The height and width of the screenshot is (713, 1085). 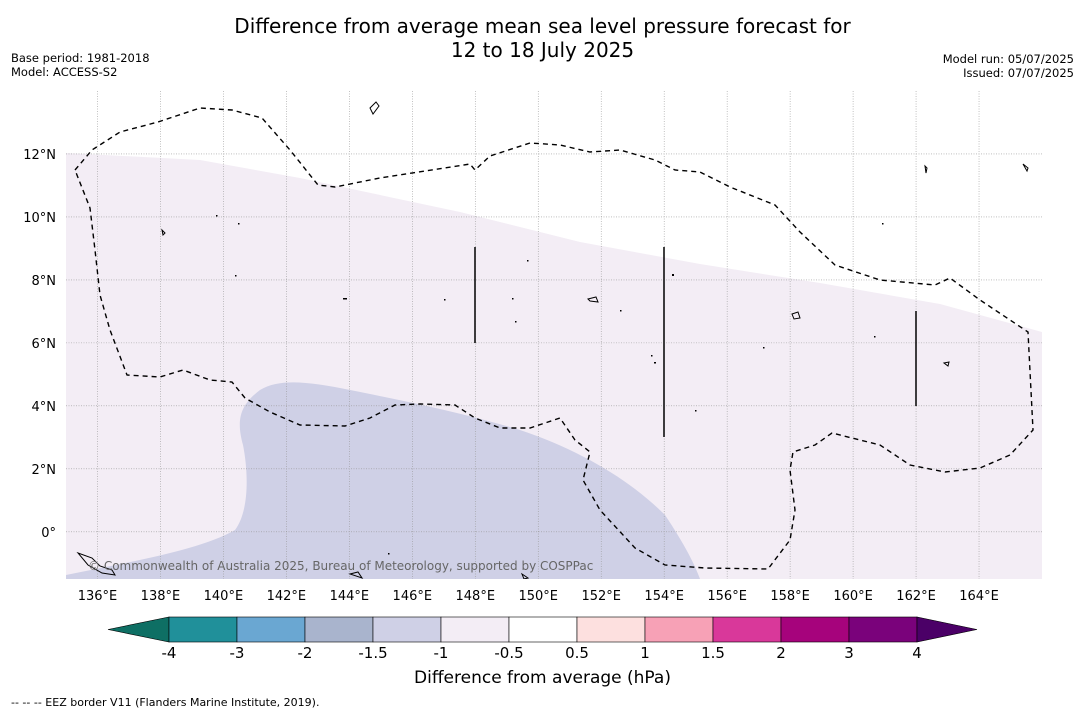 I want to click on longitude-tick-label: 158°E, so click(x=790, y=596).